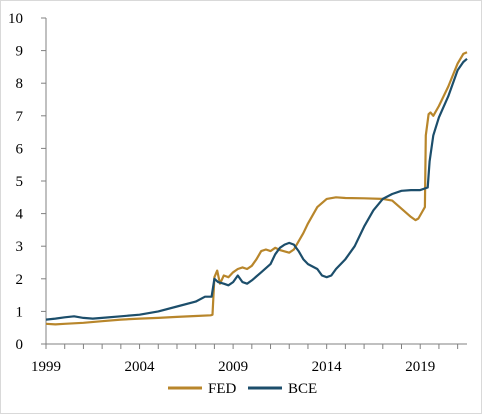 This screenshot has height=414, width=482. Describe the element at coordinates (15, 19) in the screenshot. I see `y-tick-label: 10` at that location.